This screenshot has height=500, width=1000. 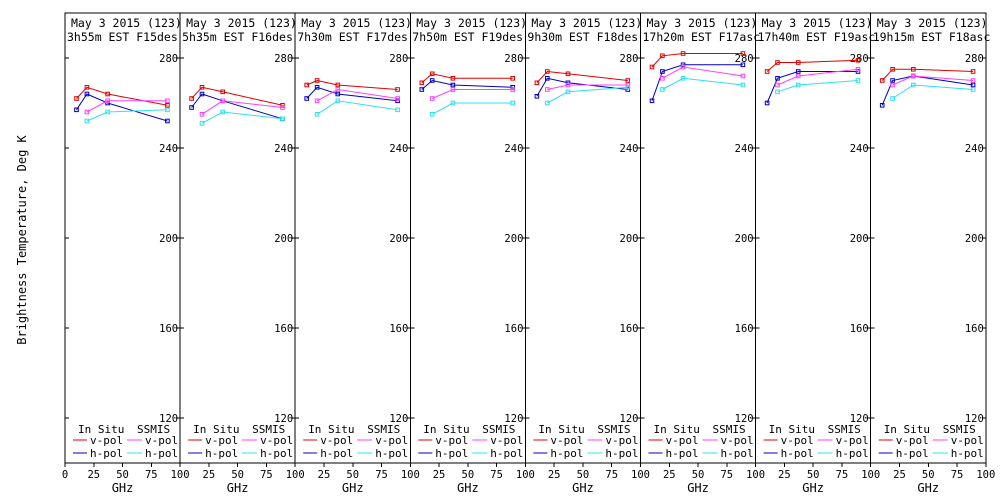 I want to click on y-tick-label: 120, so click(x=398, y=419).